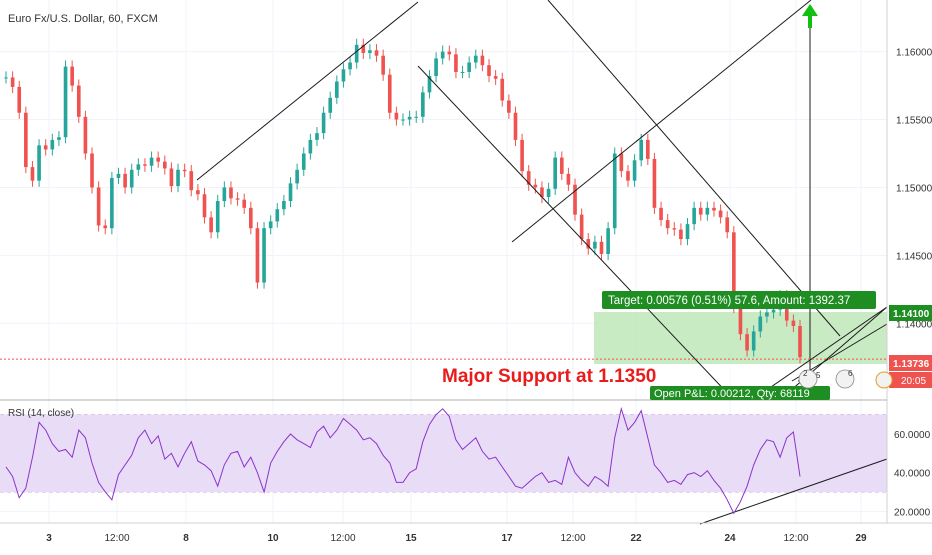 The height and width of the screenshot is (555, 932). I want to click on major-support-label: Major Support at 1.1350, so click(549, 376).